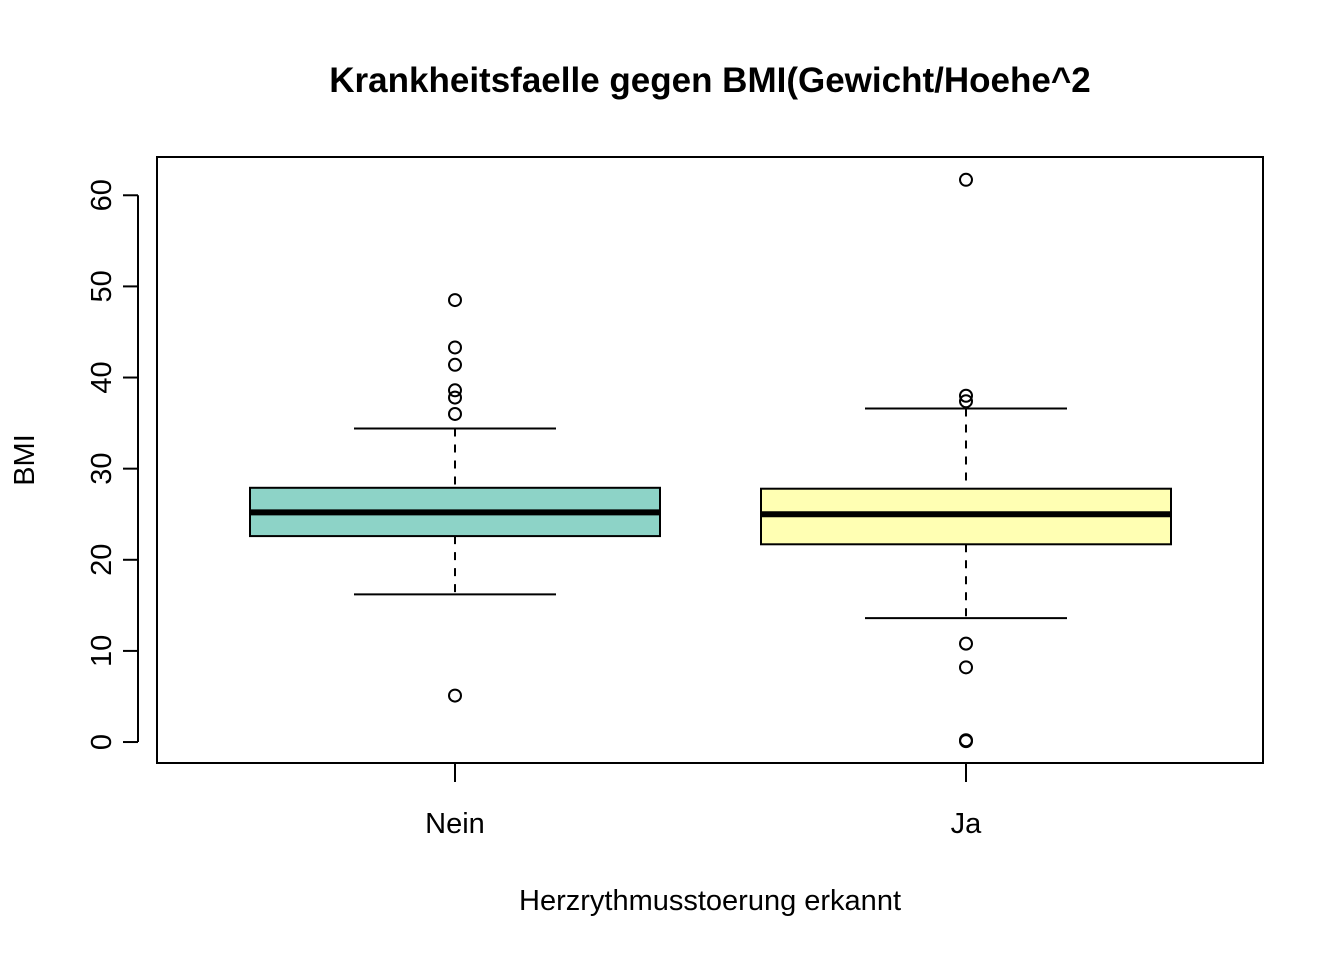  I want to click on x-axis-label: Herzrythmusstoerung erkannt, so click(710, 901).